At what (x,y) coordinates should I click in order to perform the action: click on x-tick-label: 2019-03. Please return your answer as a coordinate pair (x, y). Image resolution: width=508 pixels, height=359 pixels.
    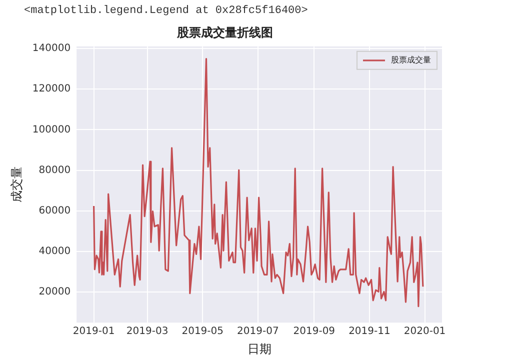
    Looking at the image, I should click on (147, 332).